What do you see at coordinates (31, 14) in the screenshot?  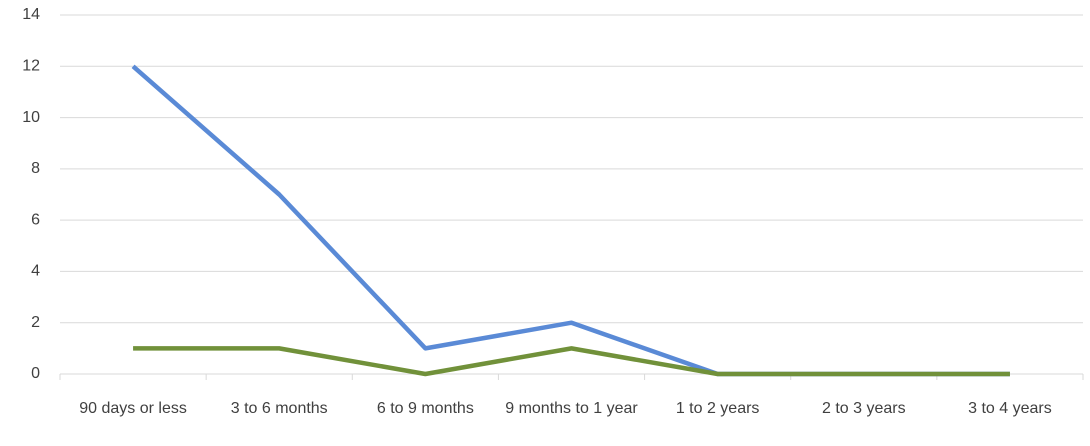 I see `y-tick-label: 14` at bounding box center [31, 14].